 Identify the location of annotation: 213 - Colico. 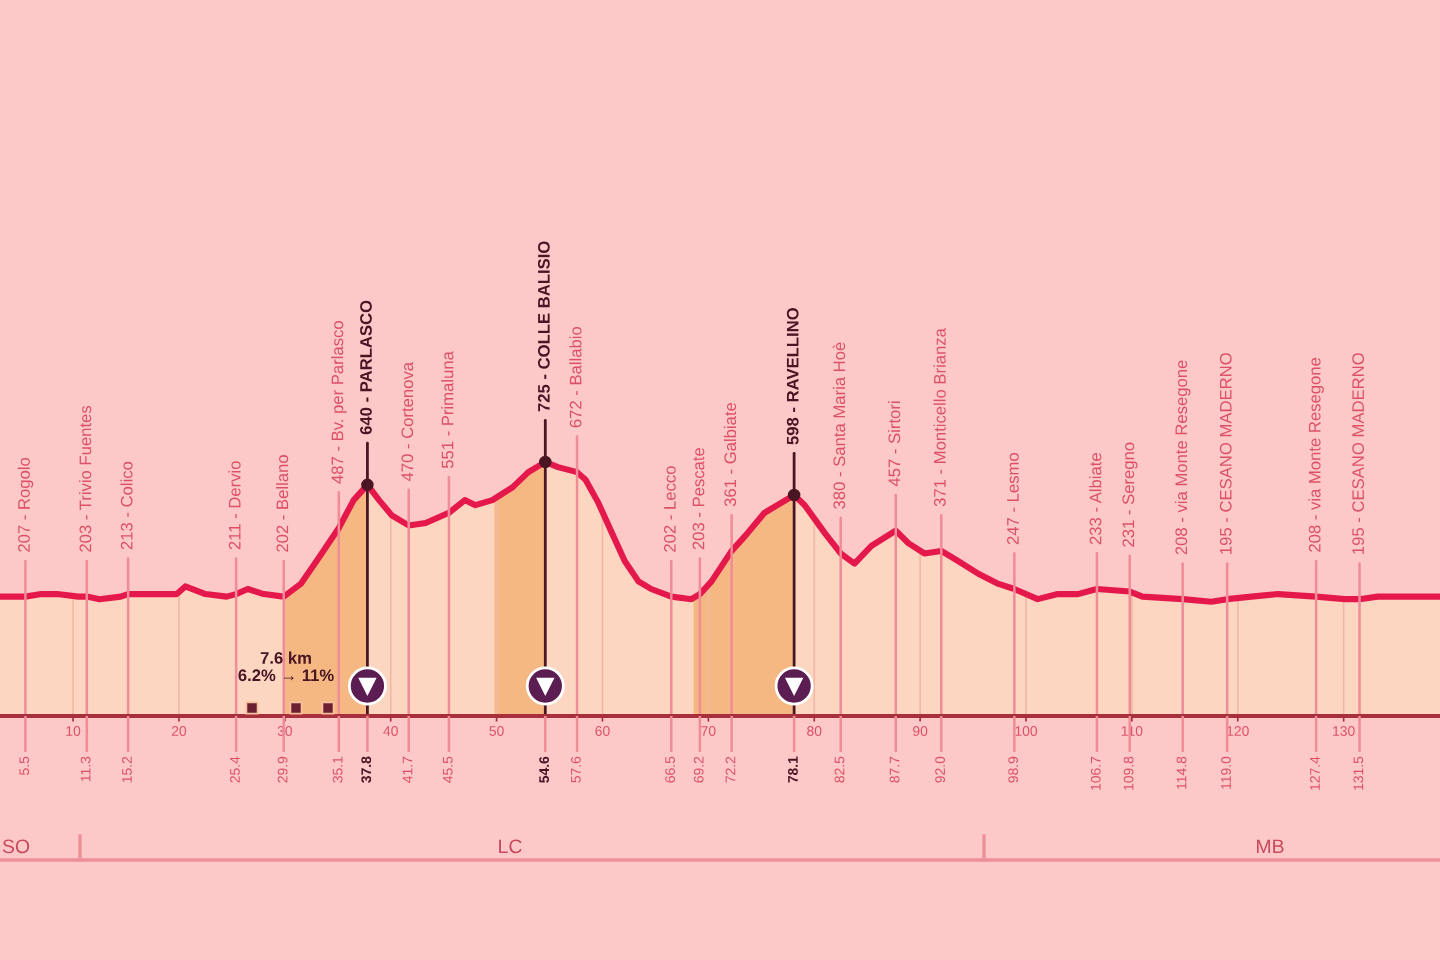
(126, 505).